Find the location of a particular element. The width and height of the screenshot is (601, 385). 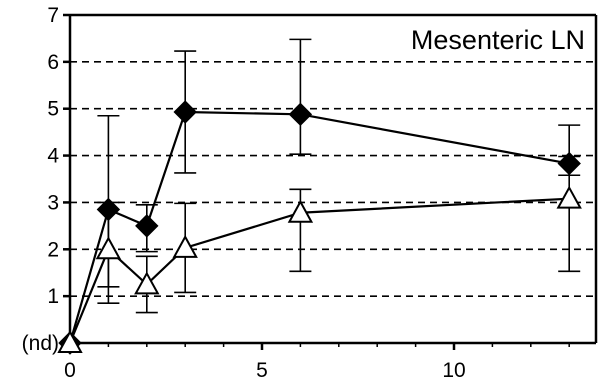

y-tick-label: (nd) is located at coordinates (40, 343).